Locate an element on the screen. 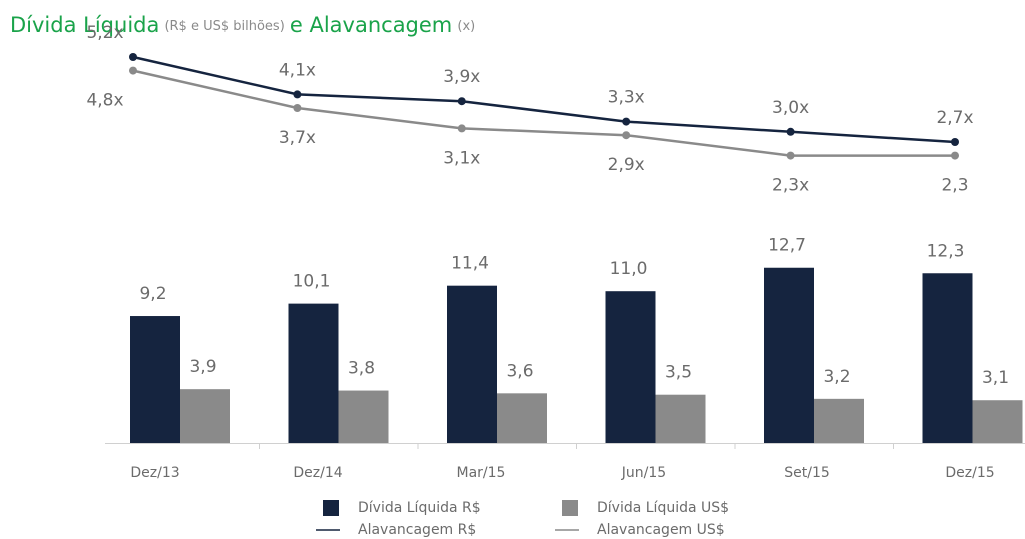 This screenshot has width=1025, height=539. legend-label: Alavancagem R$ is located at coordinates (417, 530).